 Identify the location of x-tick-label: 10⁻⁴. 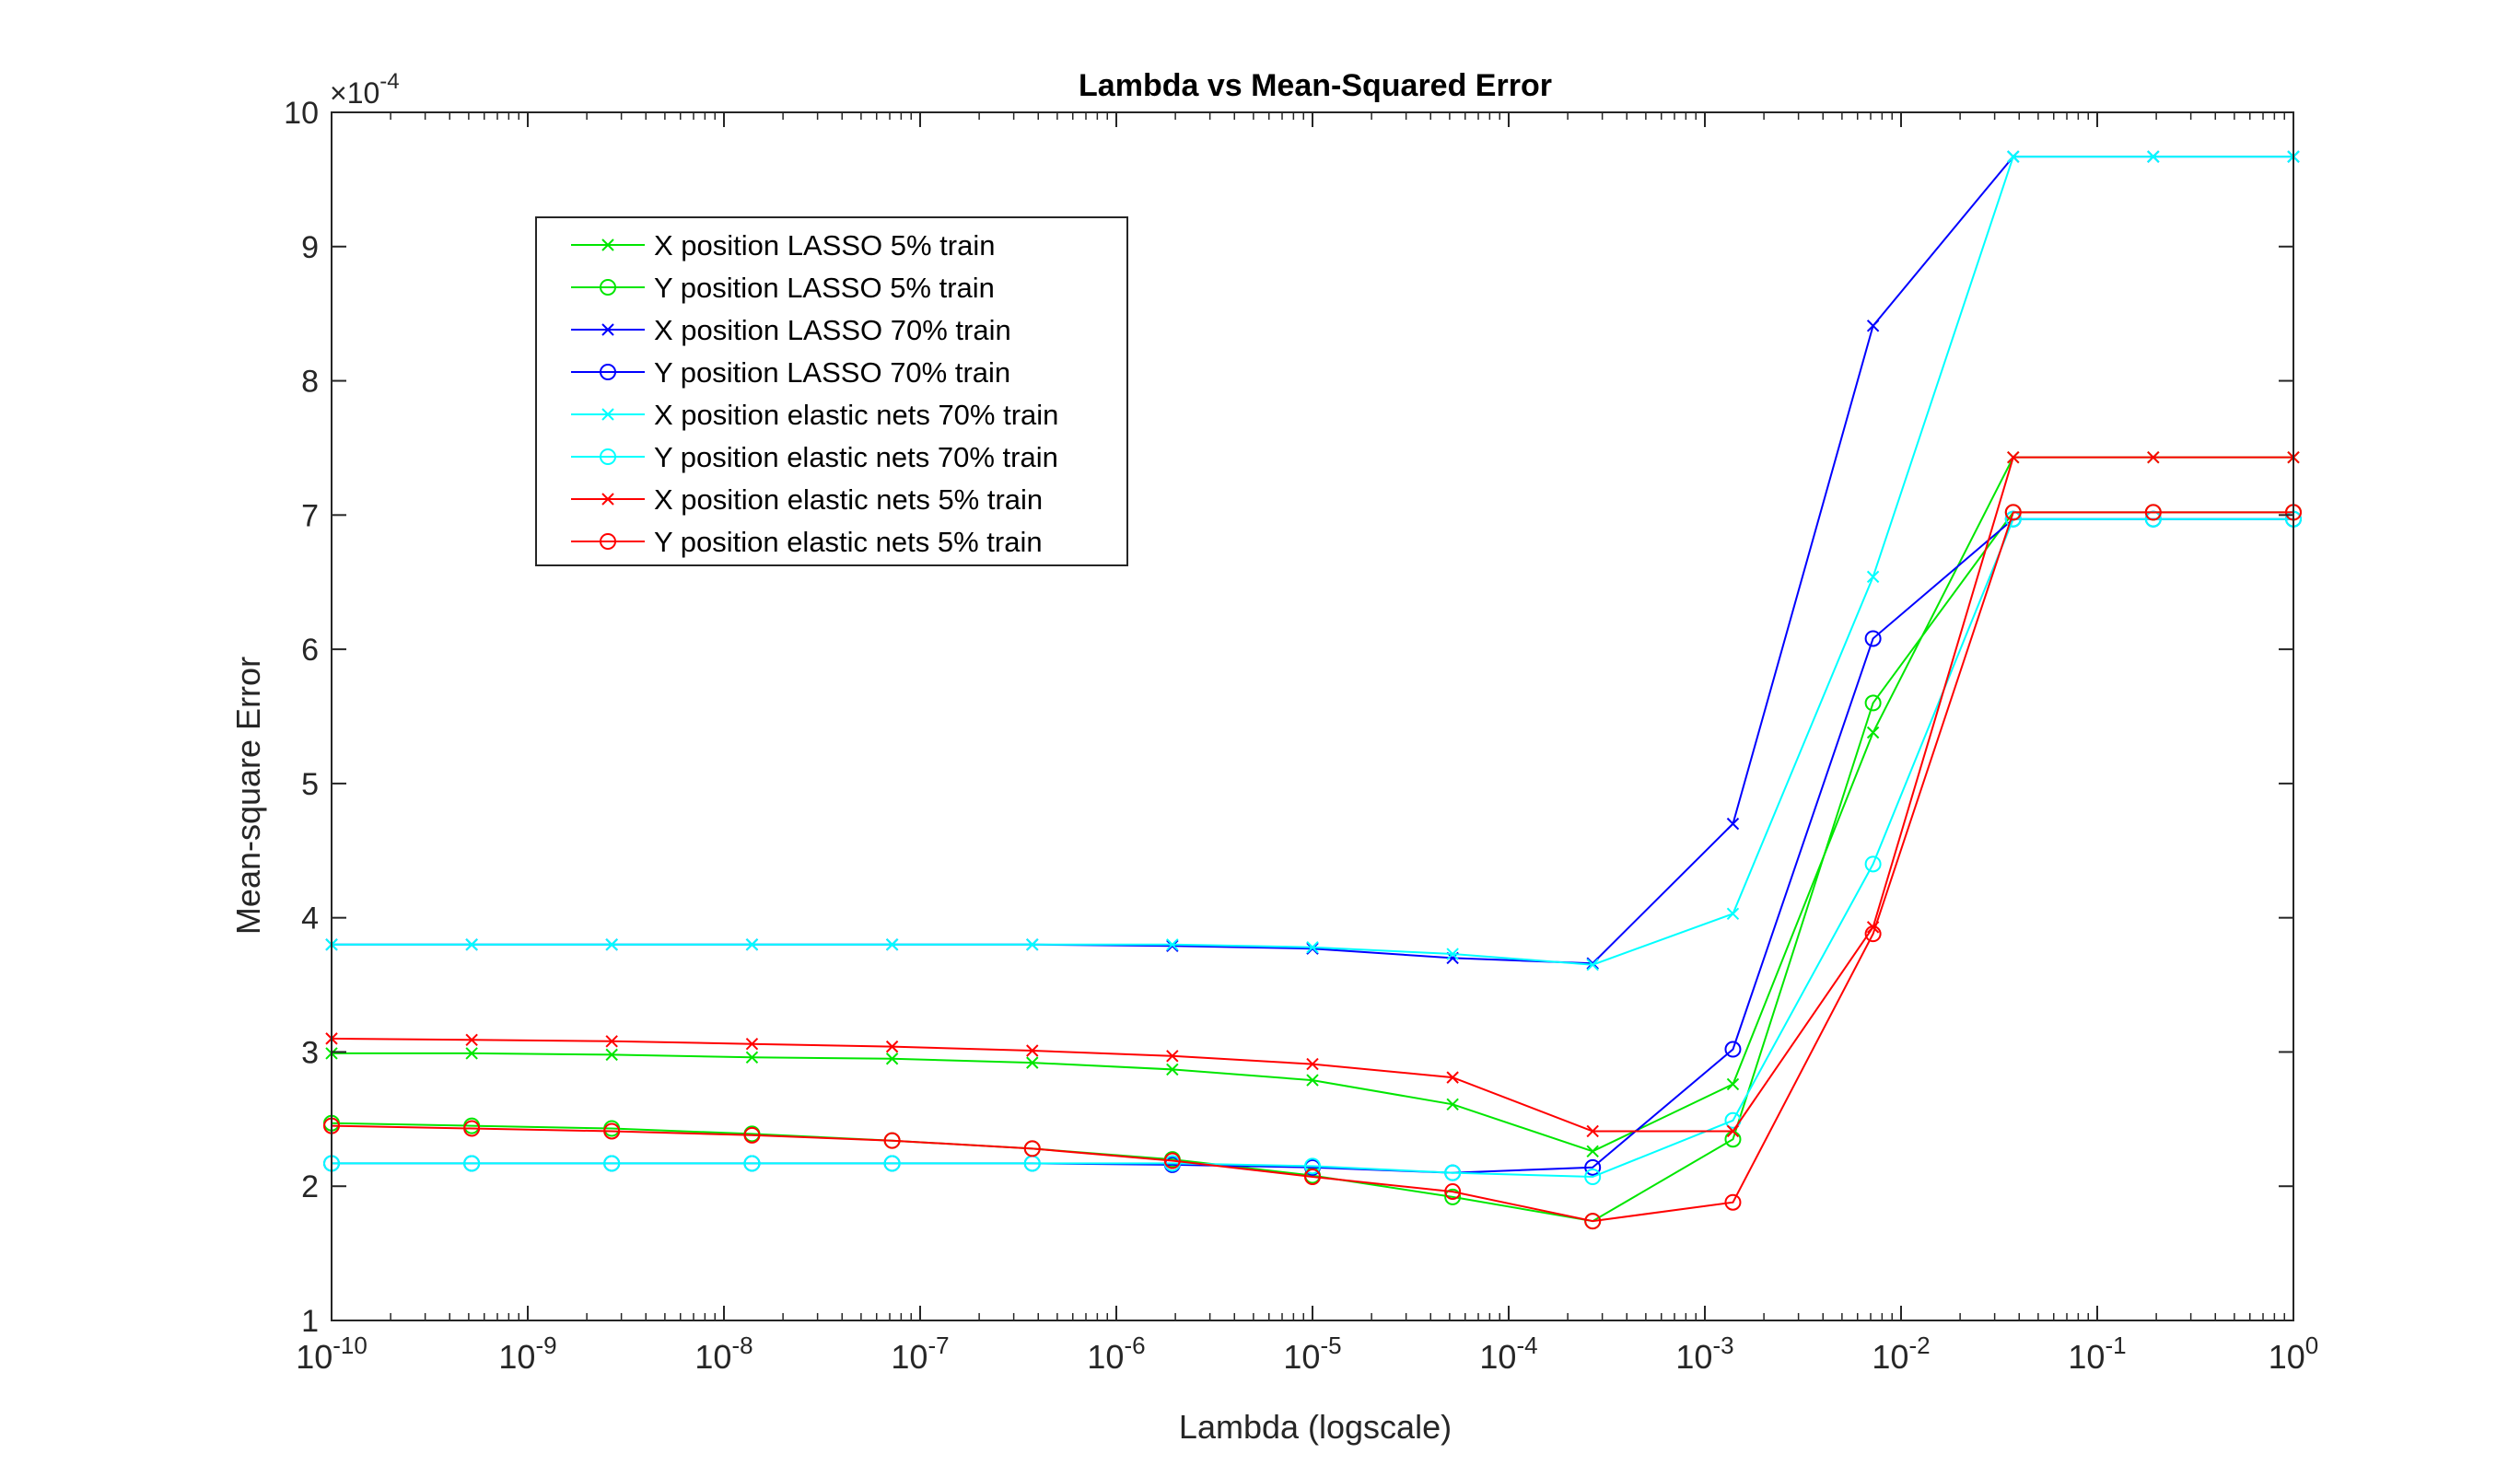
(1508, 1354).